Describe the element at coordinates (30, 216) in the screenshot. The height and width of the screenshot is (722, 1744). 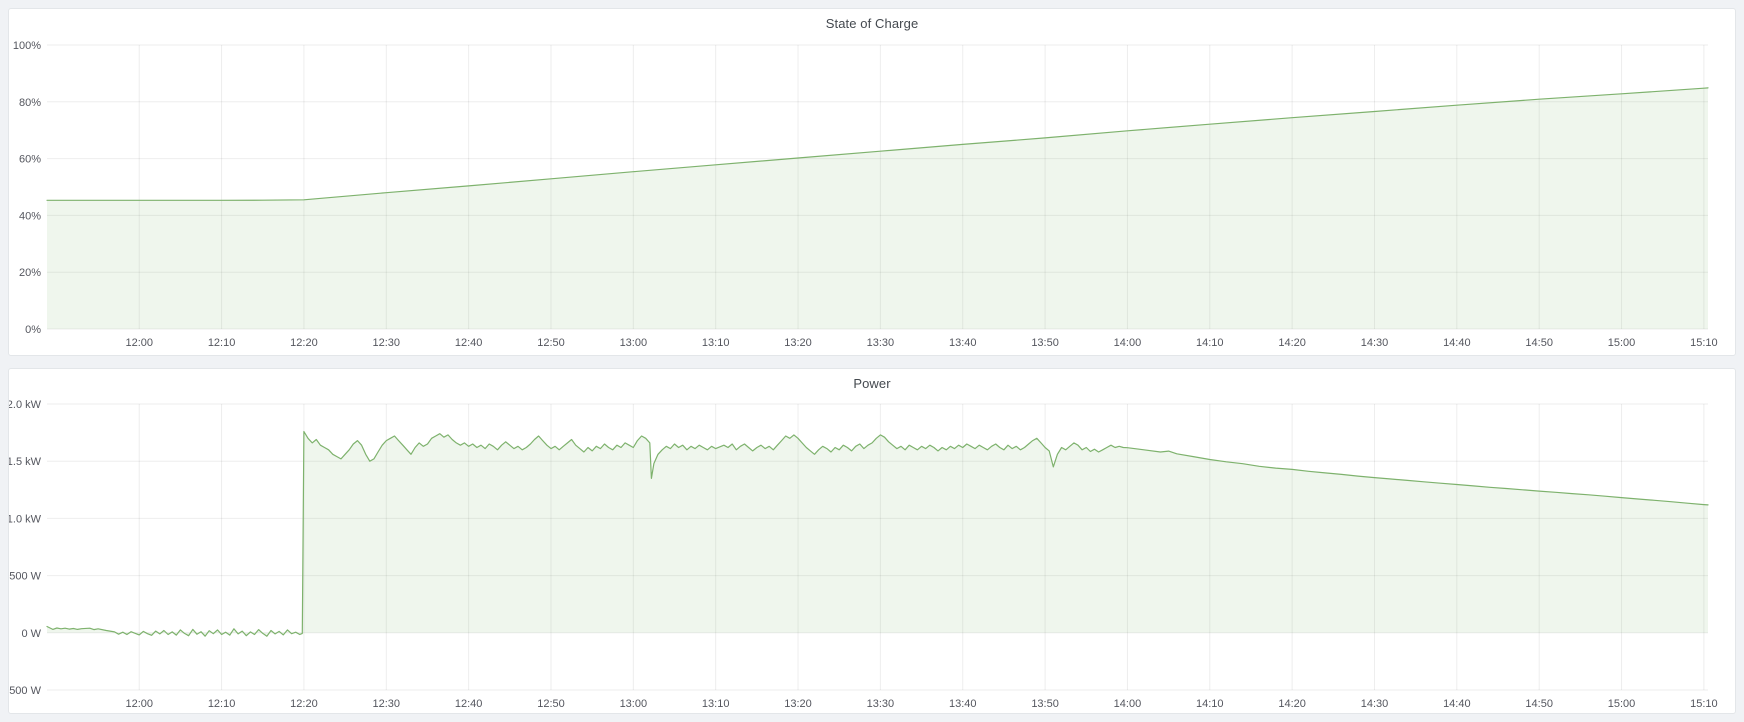
I see `y-axis-label: 40%` at that location.